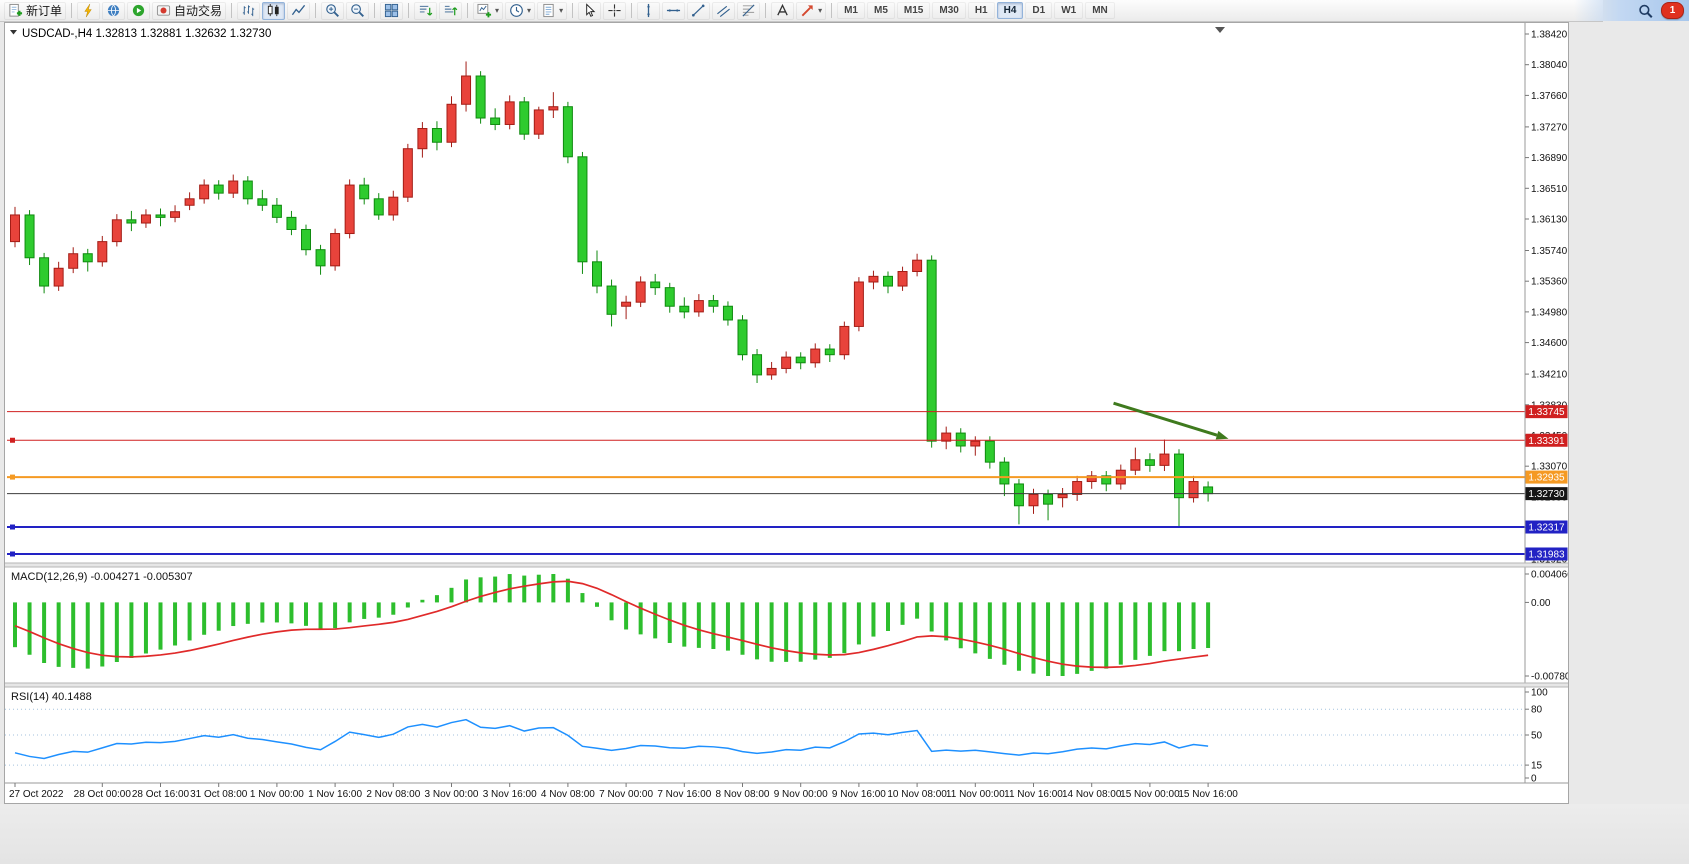  I want to click on timeframe-mn-button: MN, so click(1100, 10).